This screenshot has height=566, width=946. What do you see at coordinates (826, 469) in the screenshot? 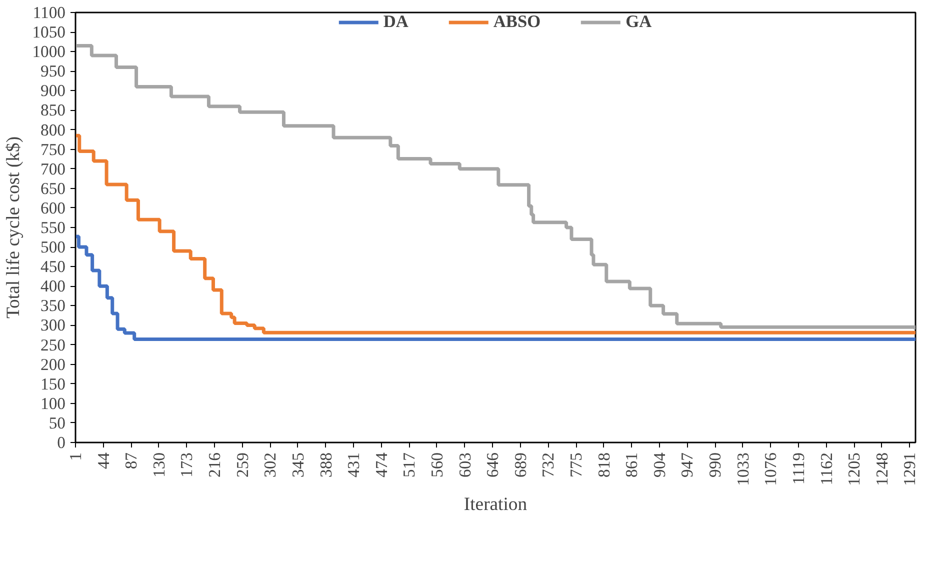
I see `x-tick-label: 1162` at bounding box center [826, 469].